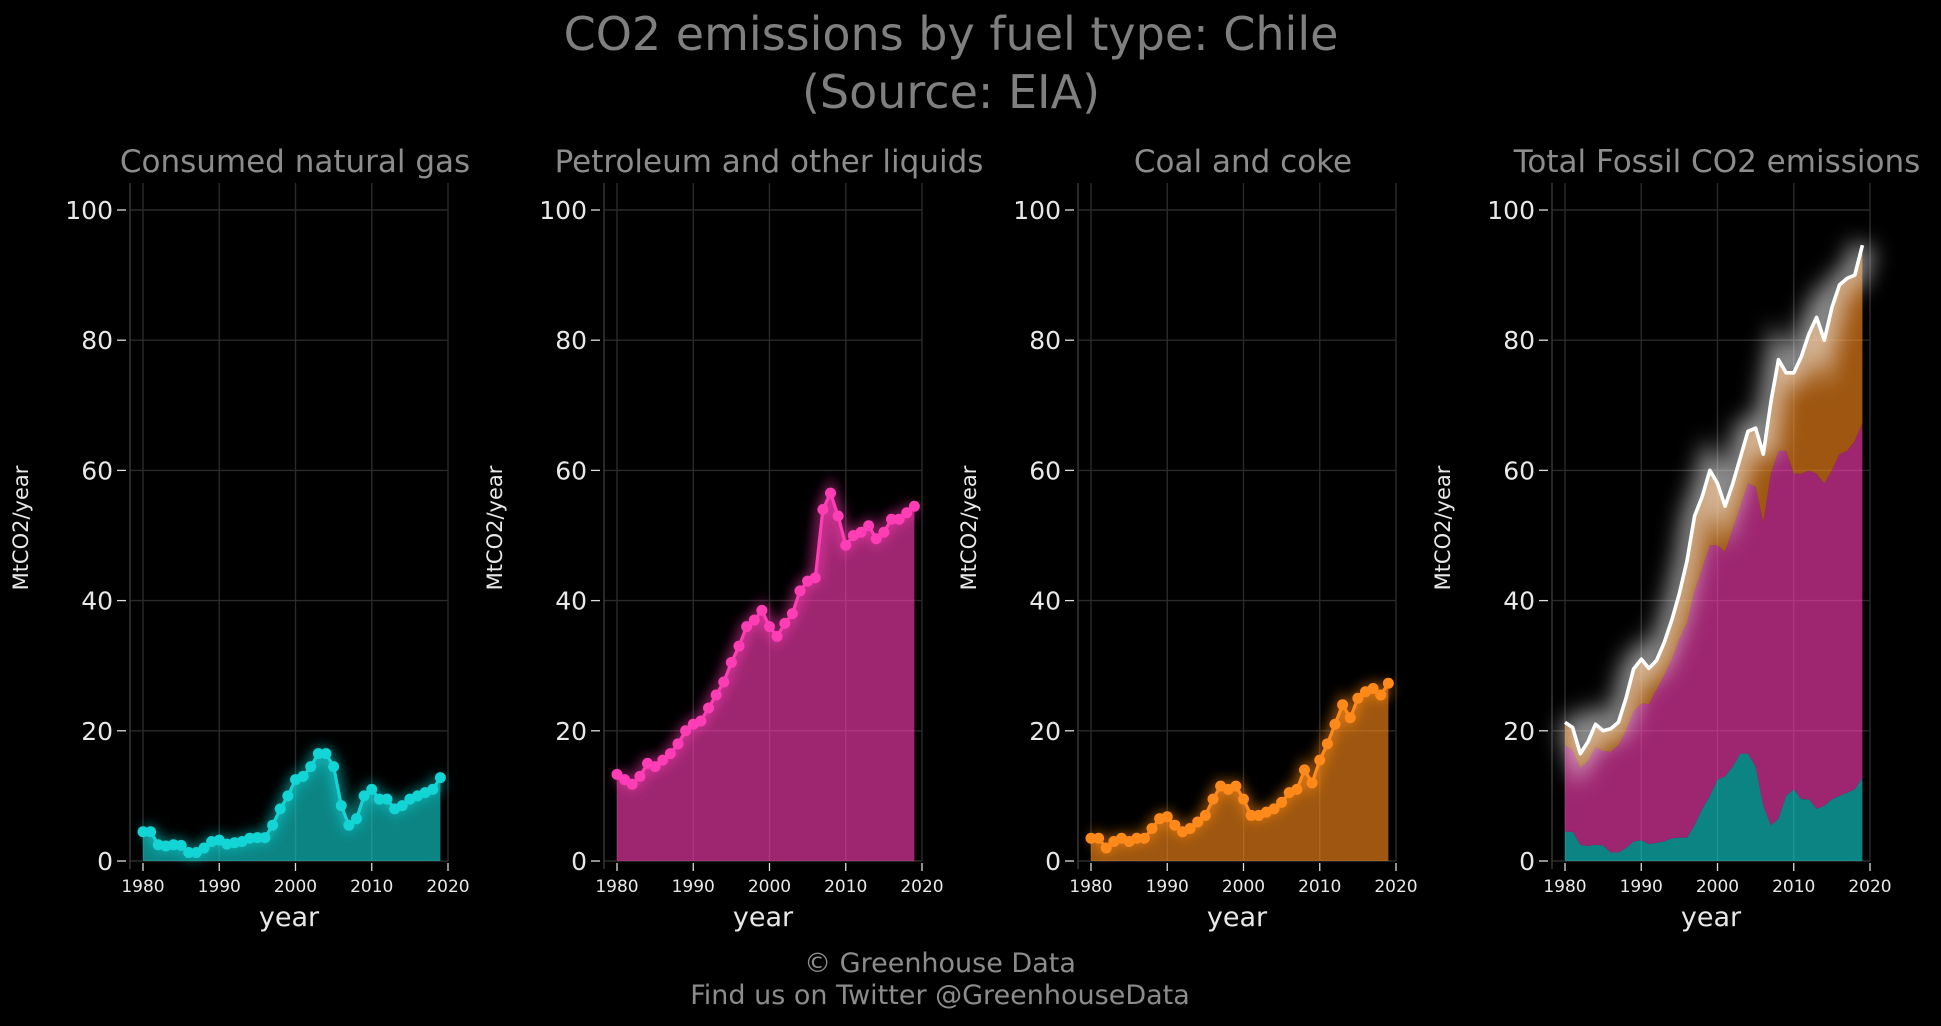 The height and width of the screenshot is (1026, 1941). Describe the element at coordinates (1090, 887) in the screenshot. I see `x-tick-label: 1980` at that location.